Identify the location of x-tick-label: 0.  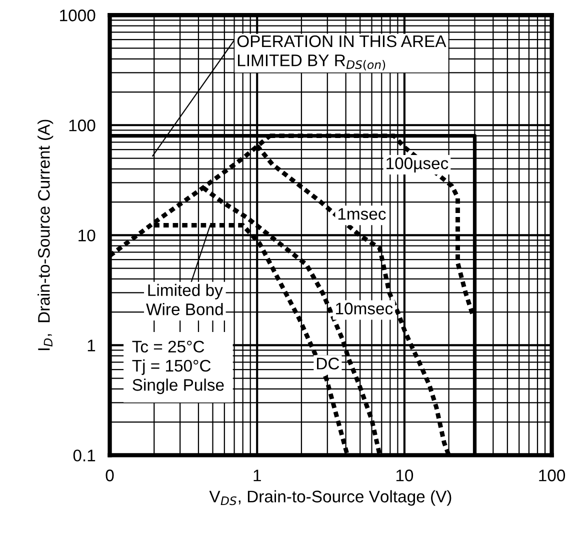
(110, 476).